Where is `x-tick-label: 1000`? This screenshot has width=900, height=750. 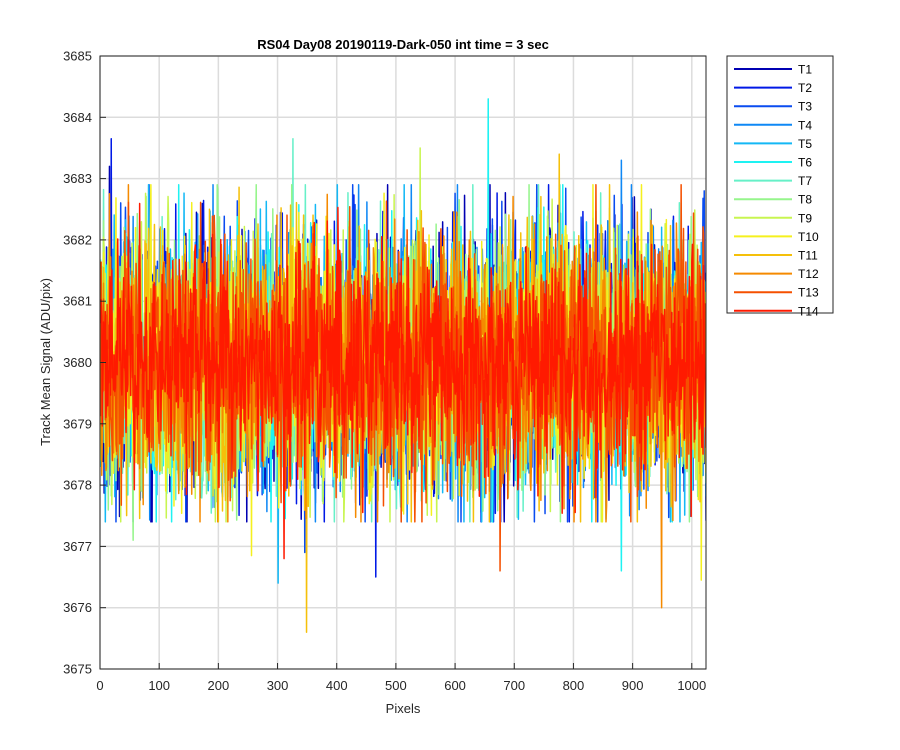 x-tick-label: 1000 is located at coordinates (691, 685).